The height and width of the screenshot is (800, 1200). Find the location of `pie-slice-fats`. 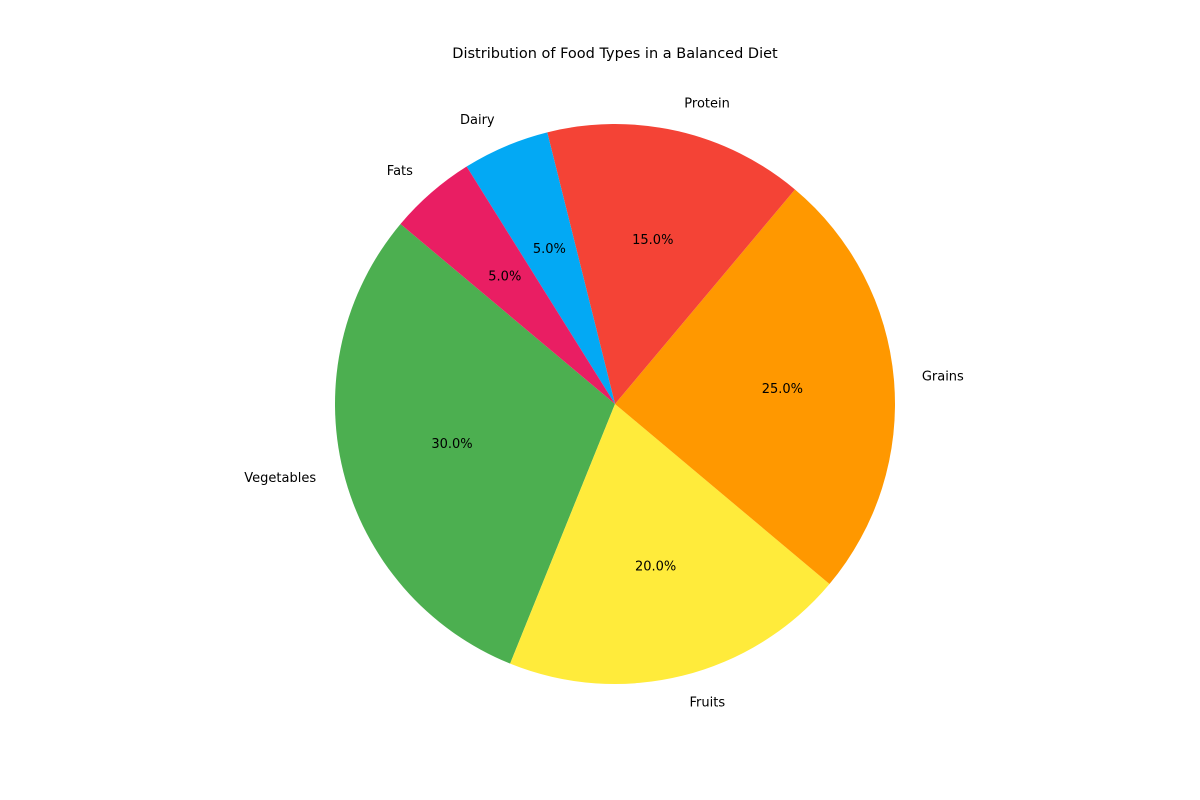

pie-slice-fats is located at coordinates (507, 285).